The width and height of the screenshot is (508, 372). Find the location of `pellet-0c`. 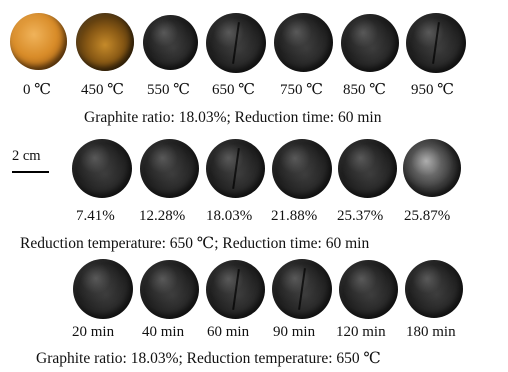

pellet-0c is located at coordinates (38, 41).